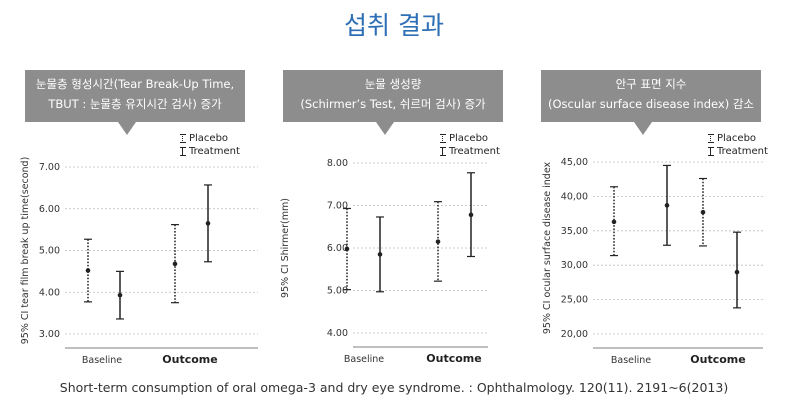 Image resolution: width=788 pixels, height=413 pixels. I want to click on chart-title-line: (Schirmer’s Test, 쉬르머 검사) 증가, so click(393, 104).